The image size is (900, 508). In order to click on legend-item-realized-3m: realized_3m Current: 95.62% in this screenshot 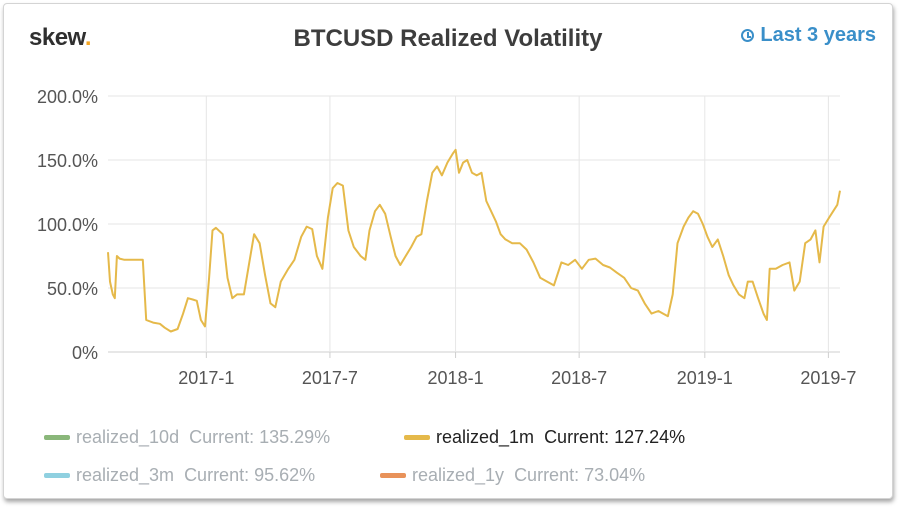, I will do `click(212, 475)`.